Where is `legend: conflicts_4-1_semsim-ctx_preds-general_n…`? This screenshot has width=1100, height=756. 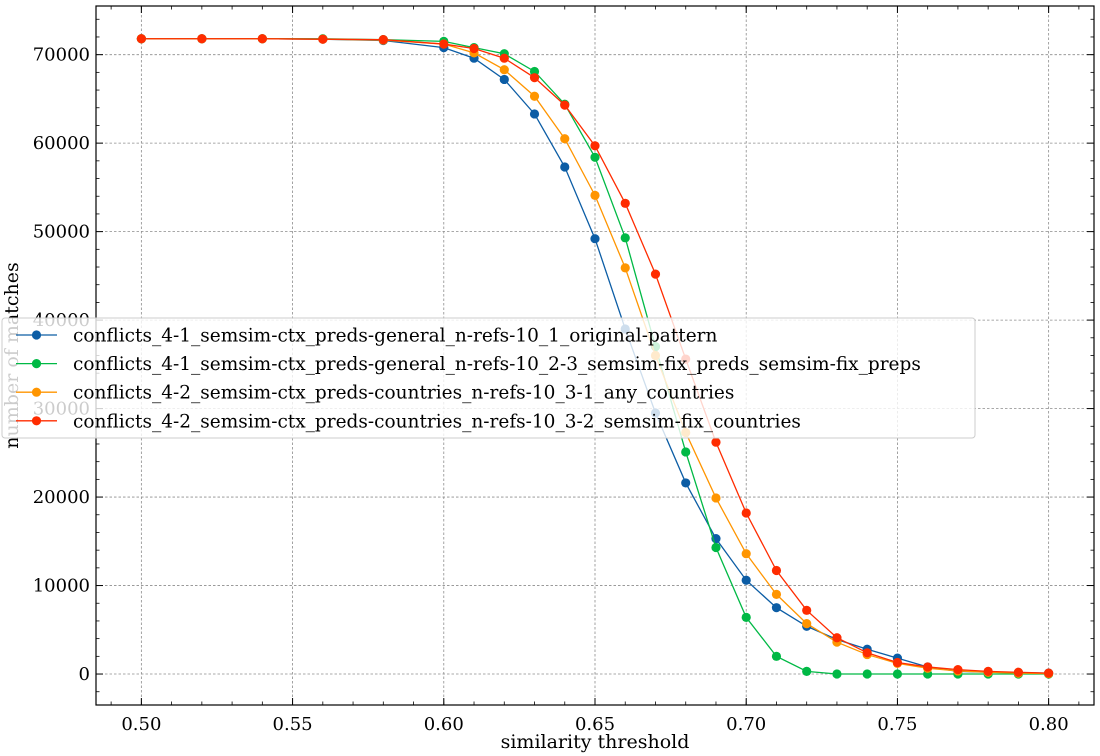 legend: conflicts_4-1_semsim-ctx_preds-general_n… is located at coordinates (488, 378).